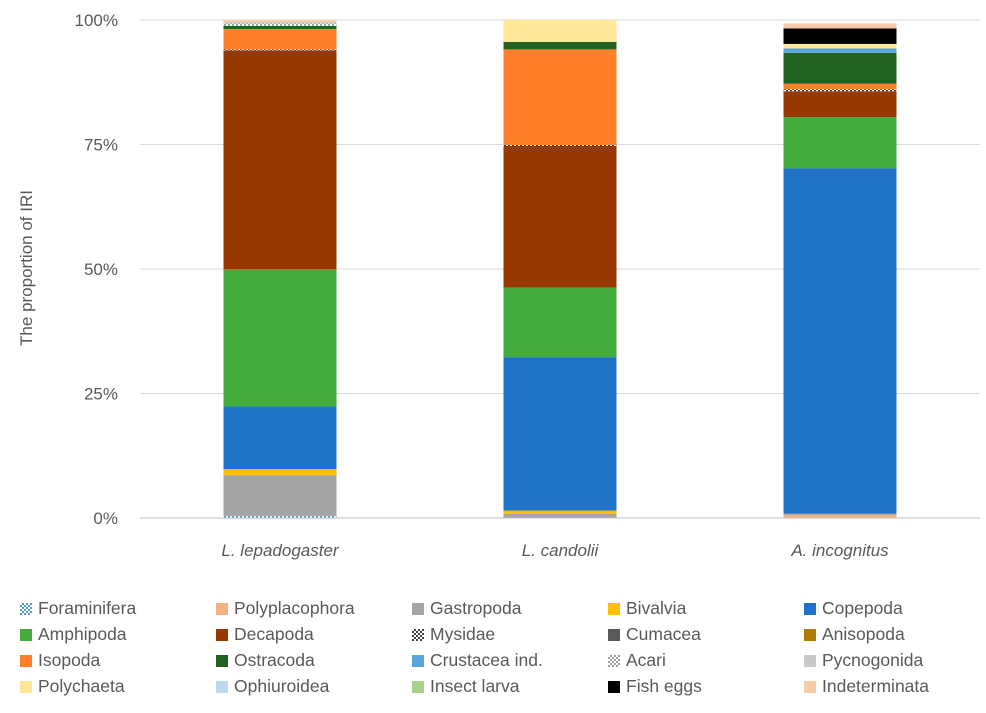 This screenshot has width=986, height=713. I want to click on legend-label: Cumacea, so click(663, 634).